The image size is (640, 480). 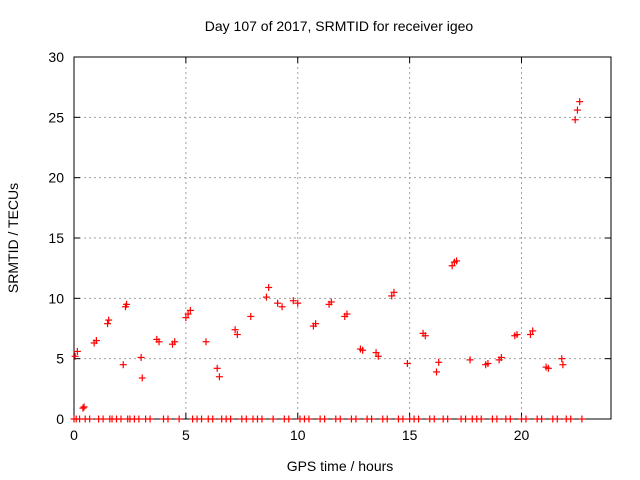 What do you see at coordinates (13, 238) in the screenshot?
I see `y-axis-label: SRMTID / TECUs` at bounding box center [13, 238].